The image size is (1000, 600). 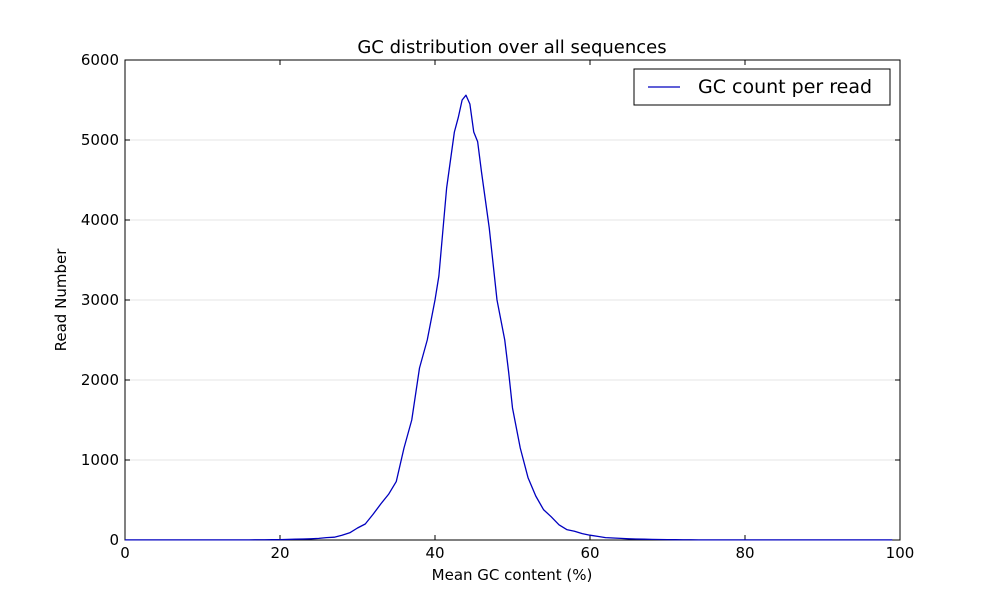 I want to click on x-tick-label: 80, so click(x=744, y=553).